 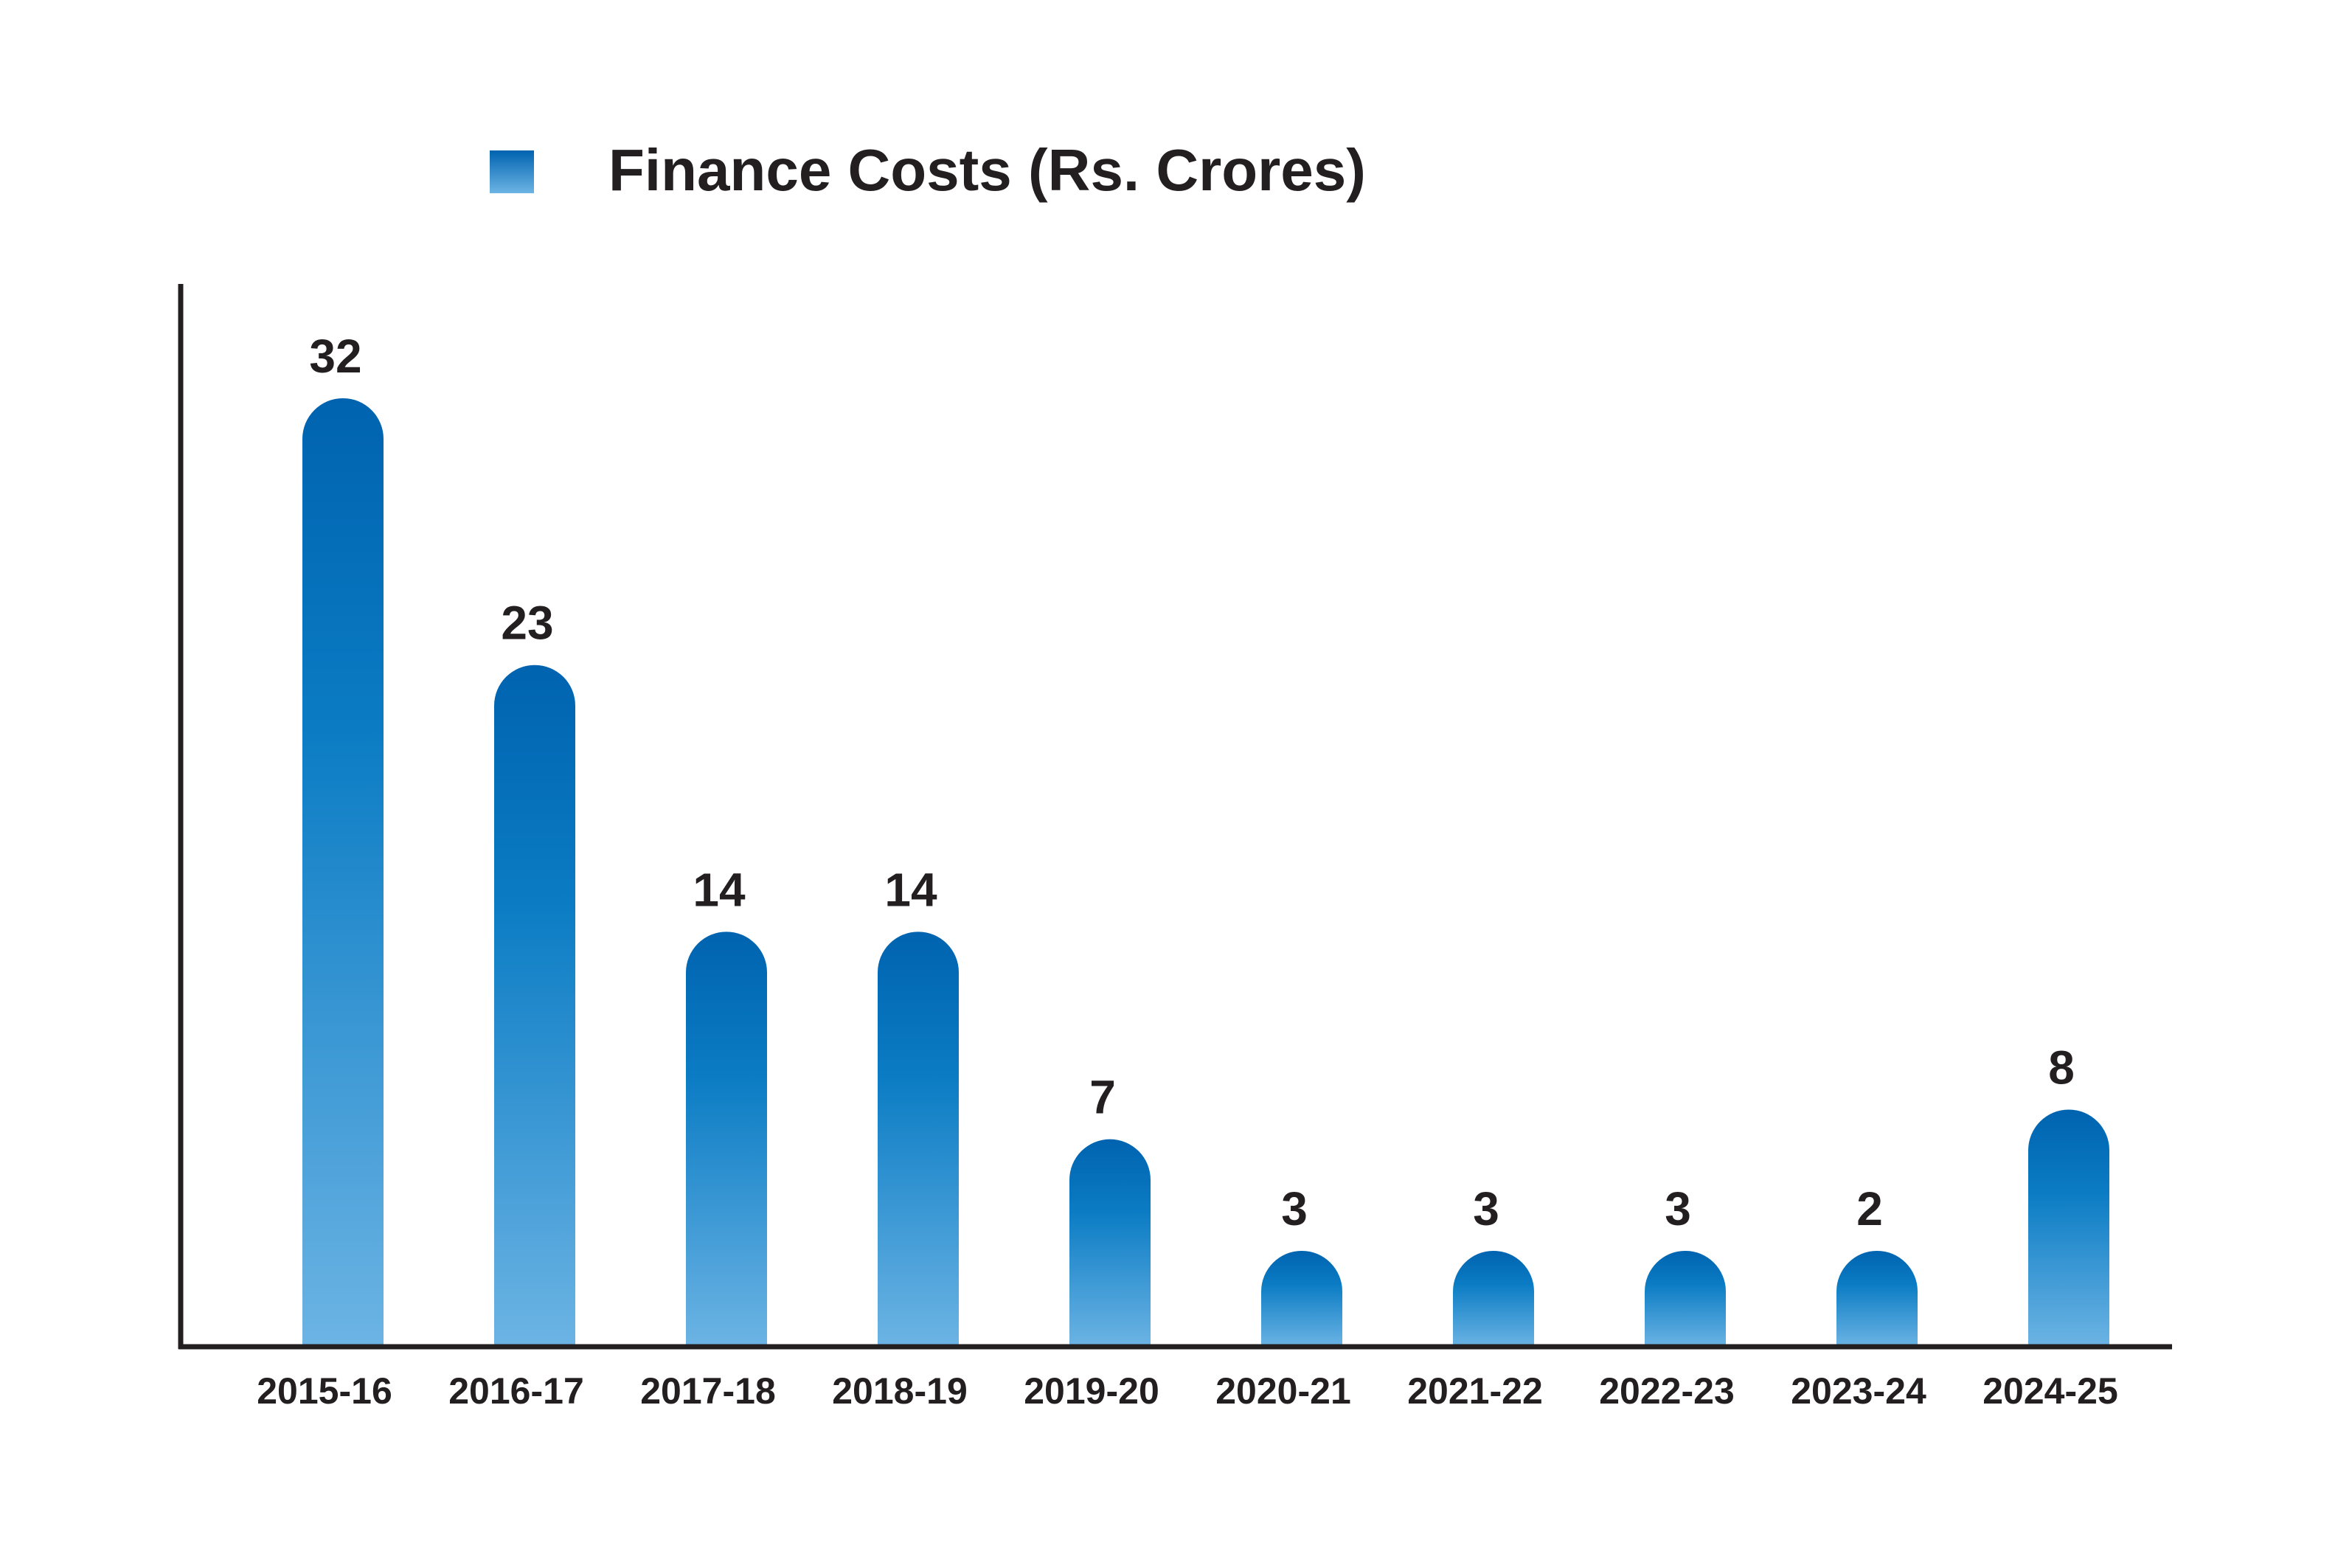 I want to click on tick-label-2022-23: 2022-23, so click(x=1667, y=1391).